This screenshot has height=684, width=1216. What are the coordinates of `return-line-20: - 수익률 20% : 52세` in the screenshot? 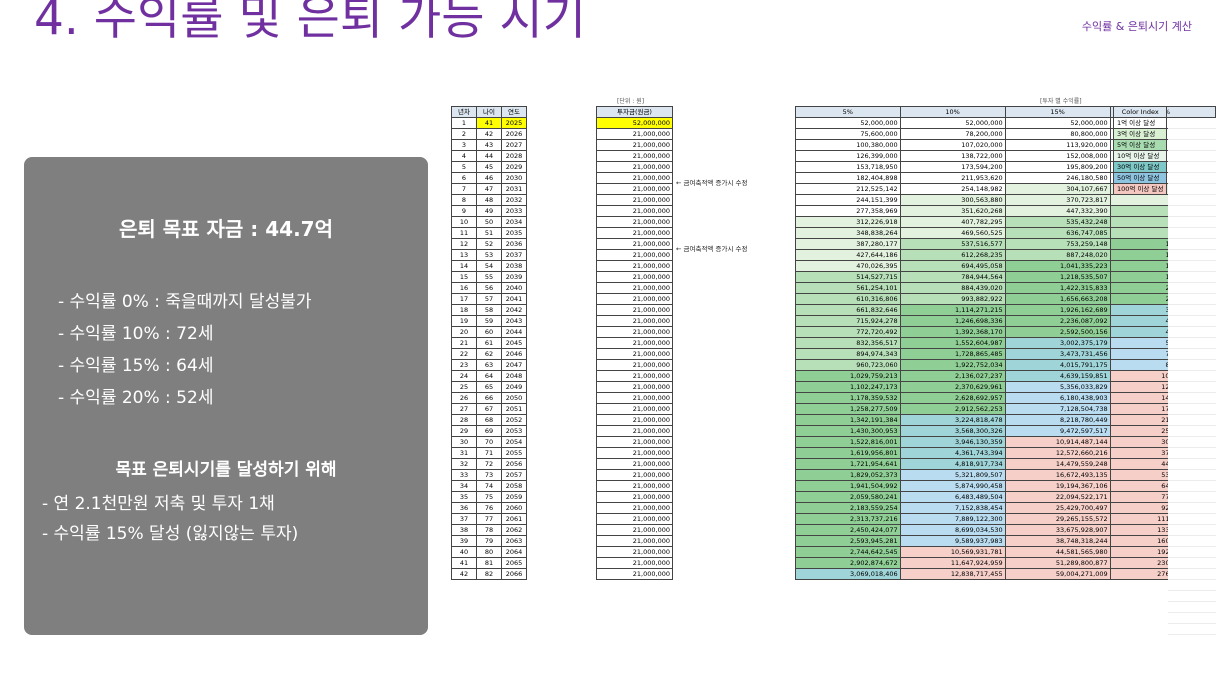 It's located at (136, 398).